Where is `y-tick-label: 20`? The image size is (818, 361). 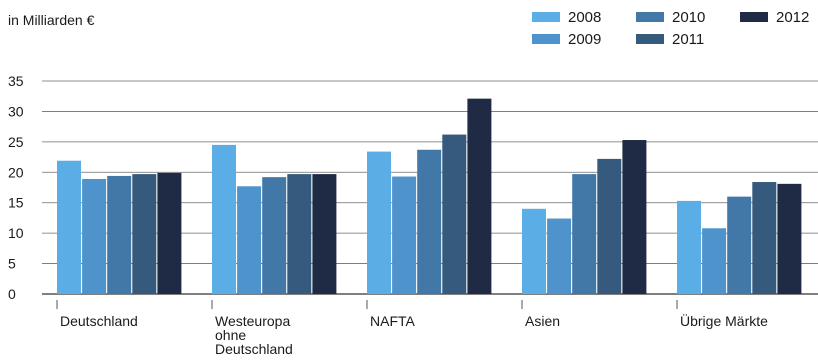
y-tick-label: 20 is located at coordinates (16, 172).